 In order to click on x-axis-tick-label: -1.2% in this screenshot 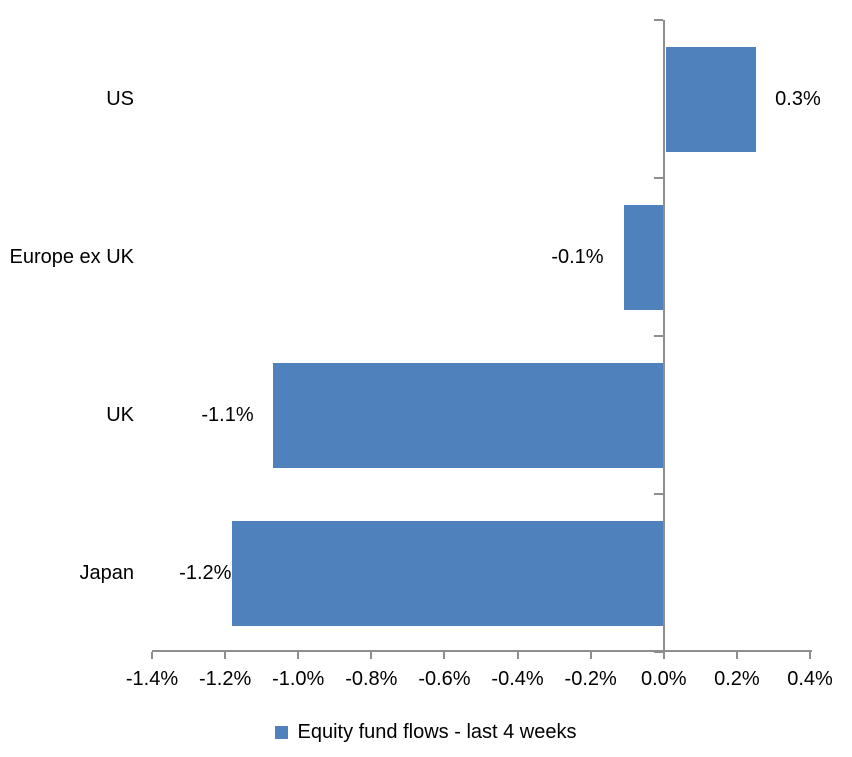, I will do `click(225, 679)`.